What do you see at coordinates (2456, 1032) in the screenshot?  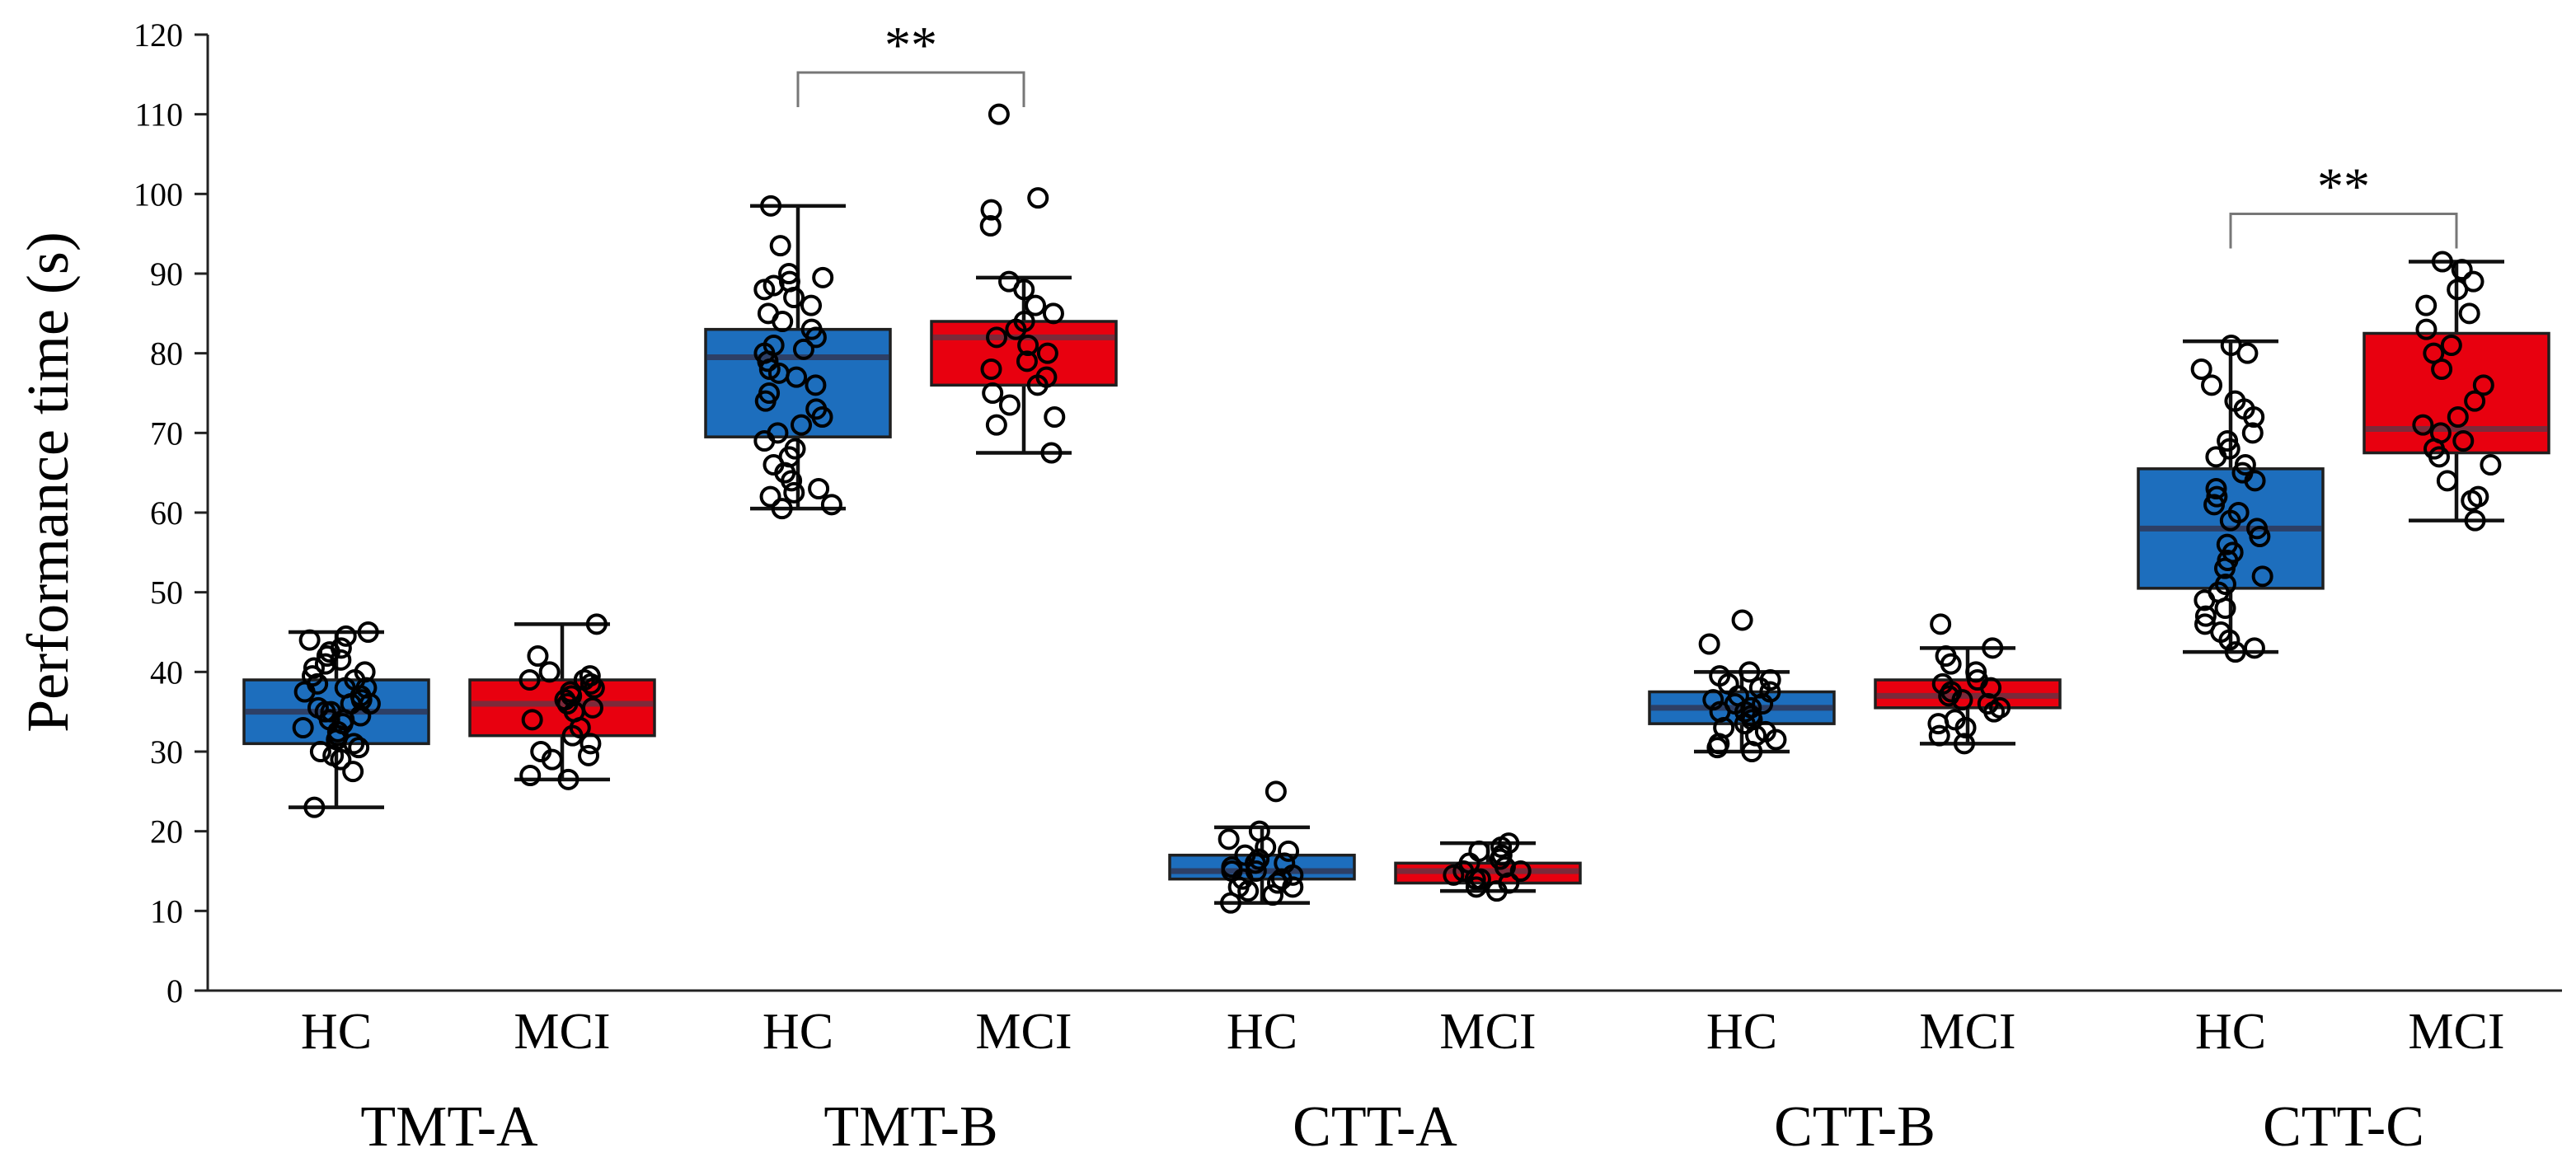 I see `category-label-ctt-c-mci: MCI` at bounding box center [2456, 1032].